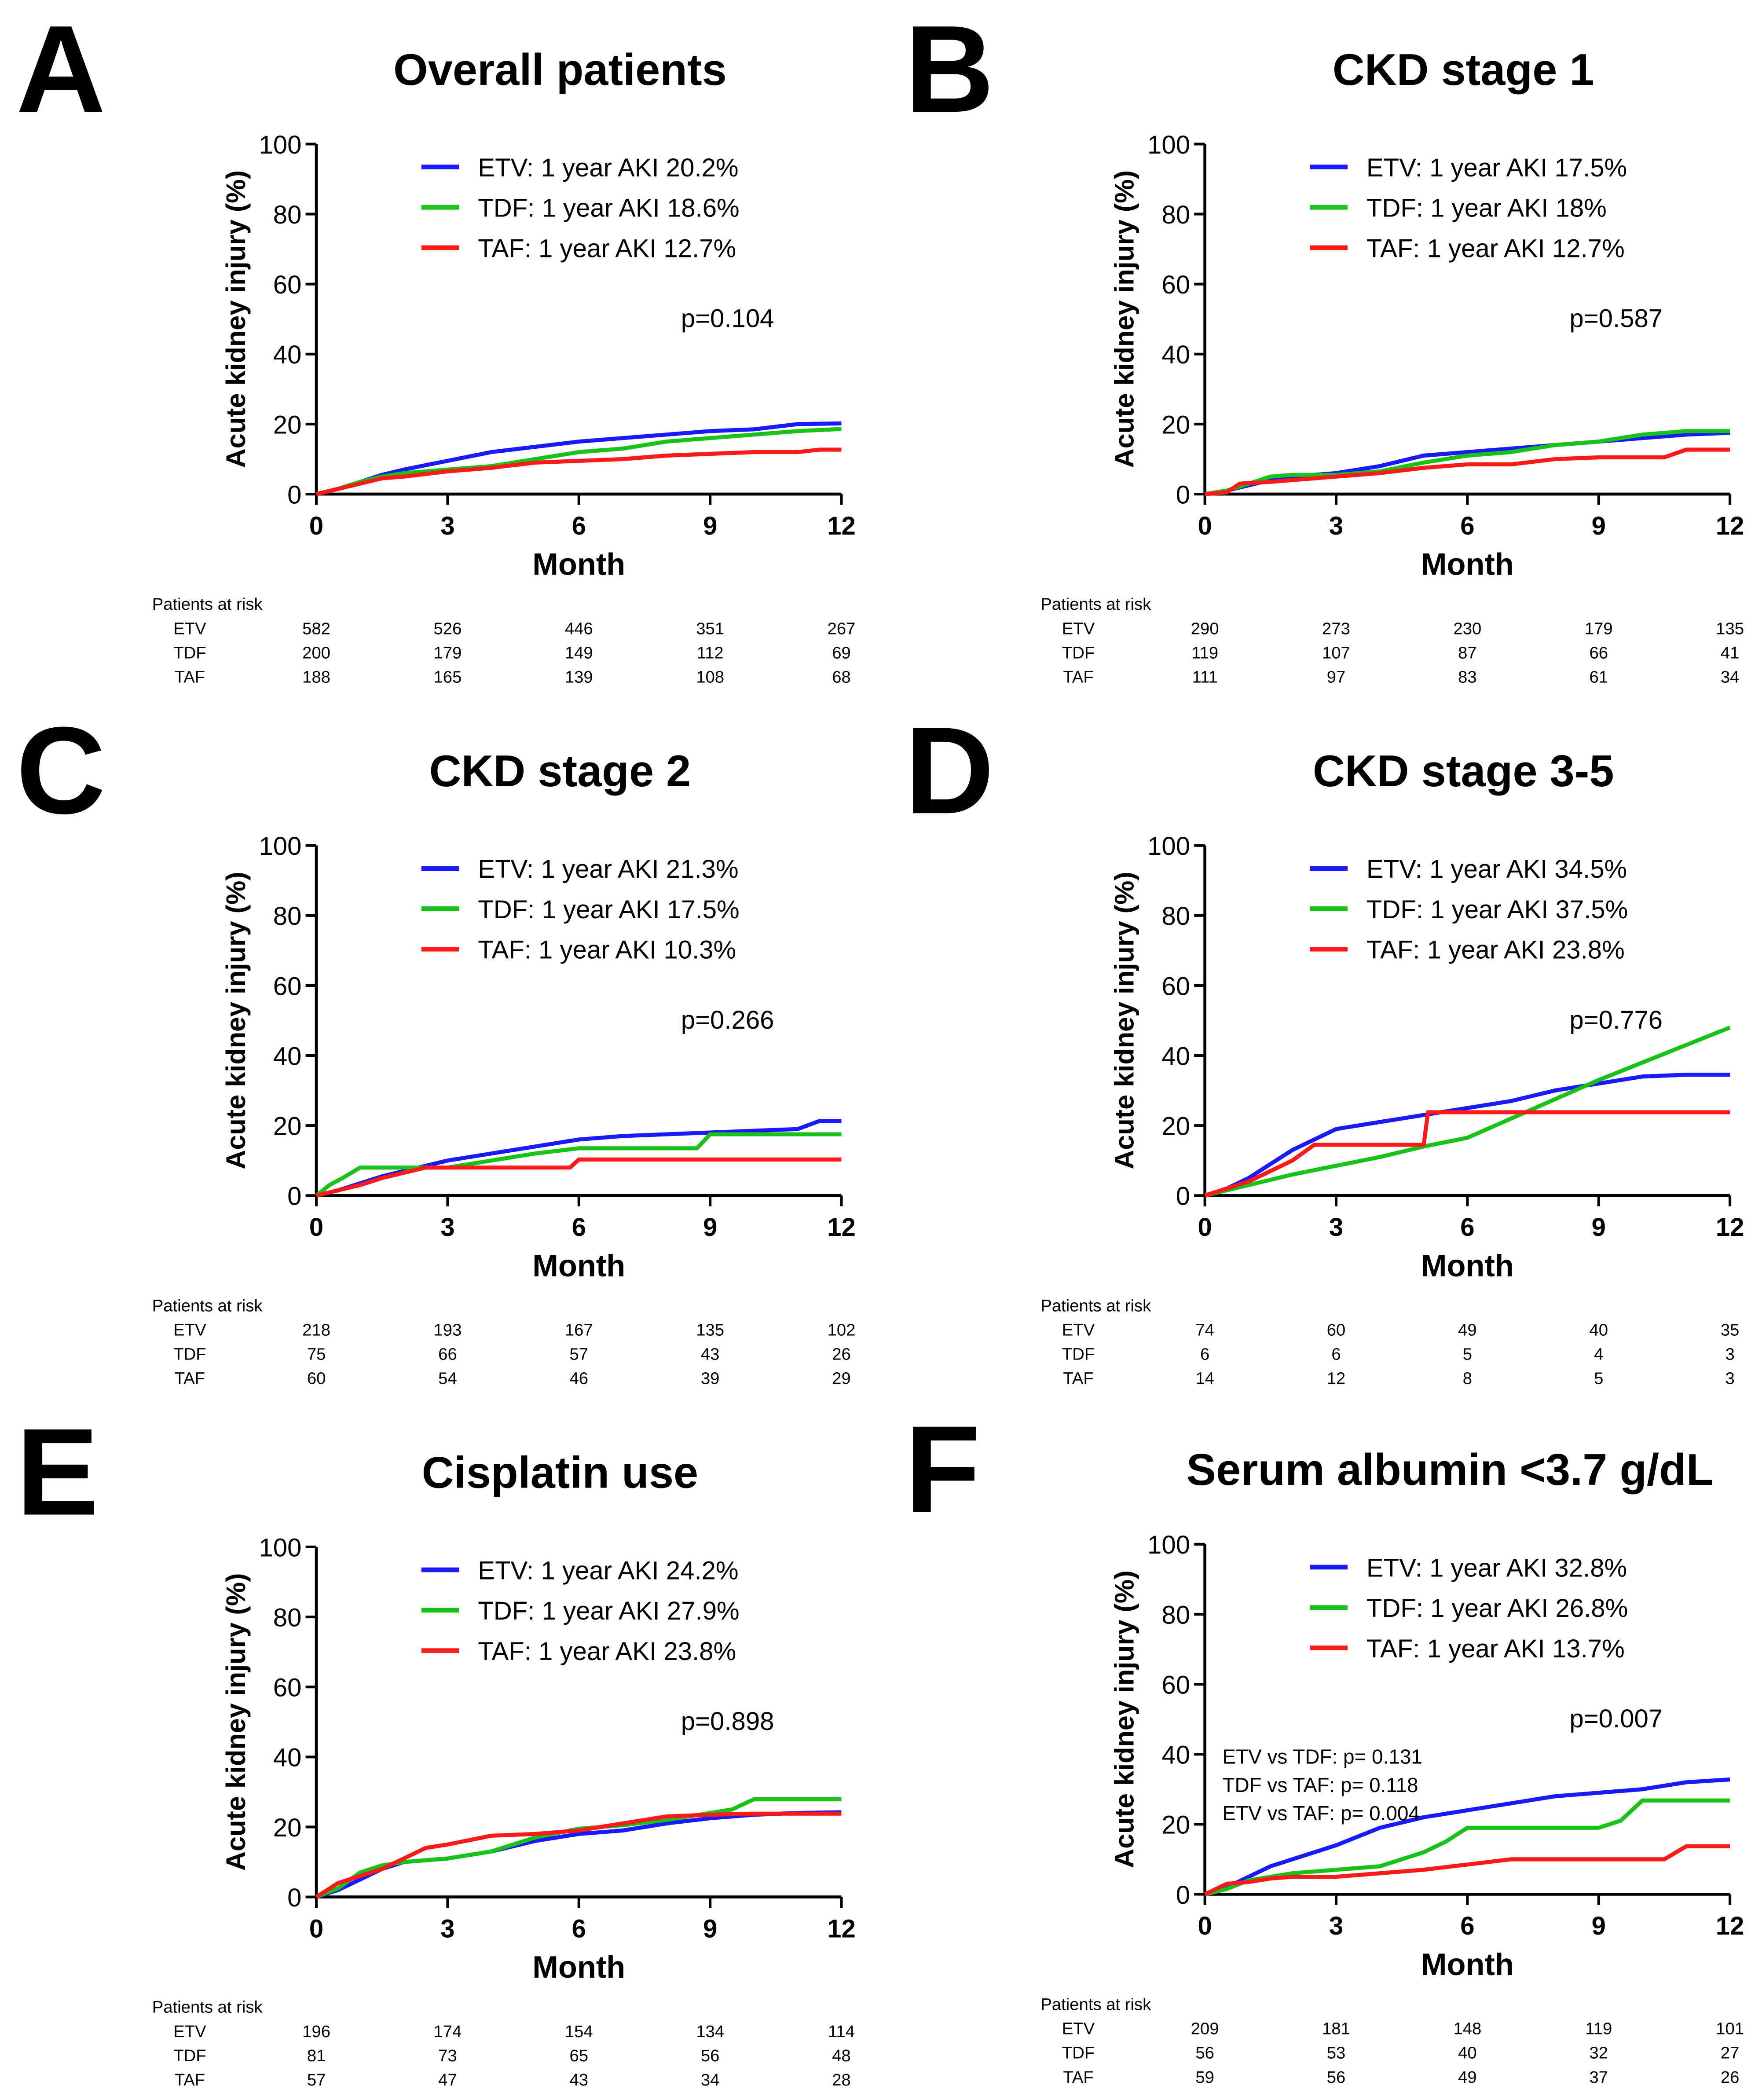  I want to click on risk-value: 68, so click(841, 676).